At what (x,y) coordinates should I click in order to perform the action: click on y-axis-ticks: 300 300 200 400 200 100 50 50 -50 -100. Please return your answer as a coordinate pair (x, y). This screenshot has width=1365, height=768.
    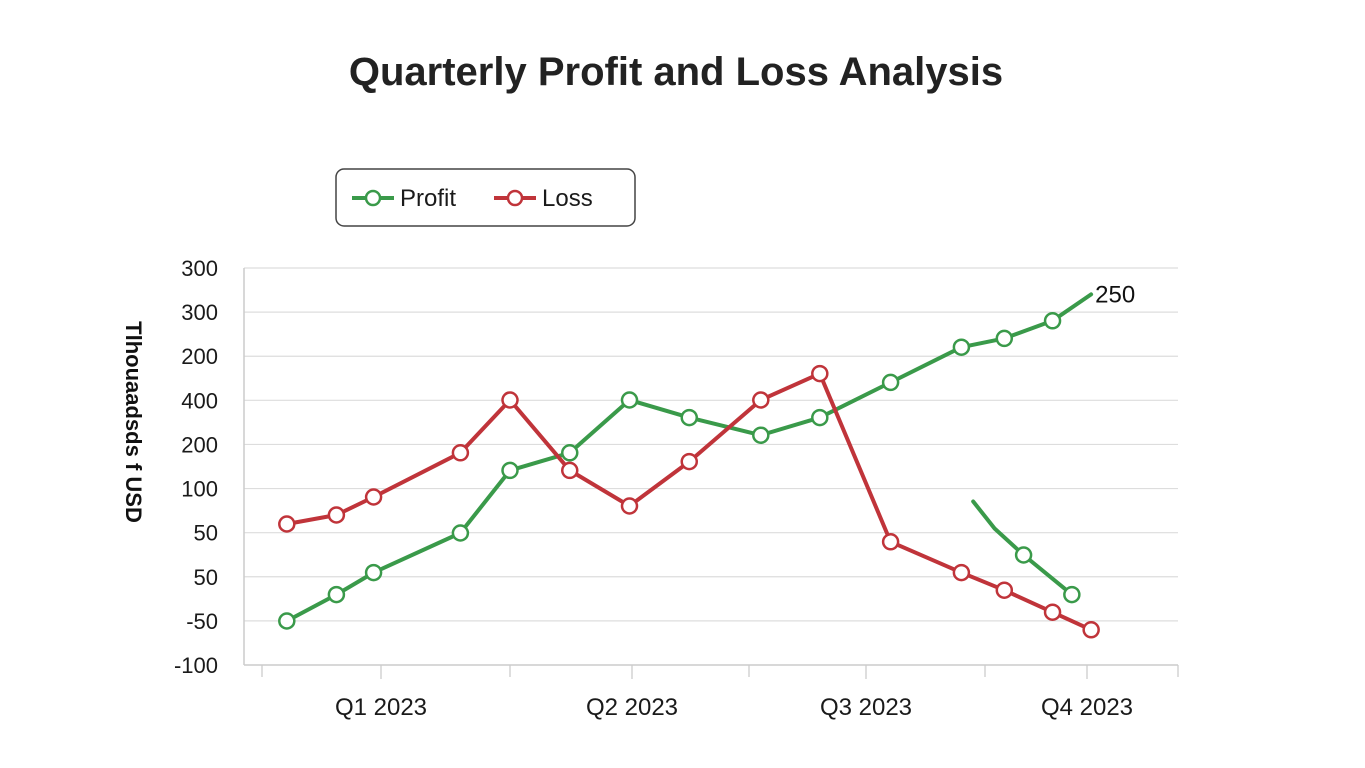
    Looking at the image, I should click on (196, 467).